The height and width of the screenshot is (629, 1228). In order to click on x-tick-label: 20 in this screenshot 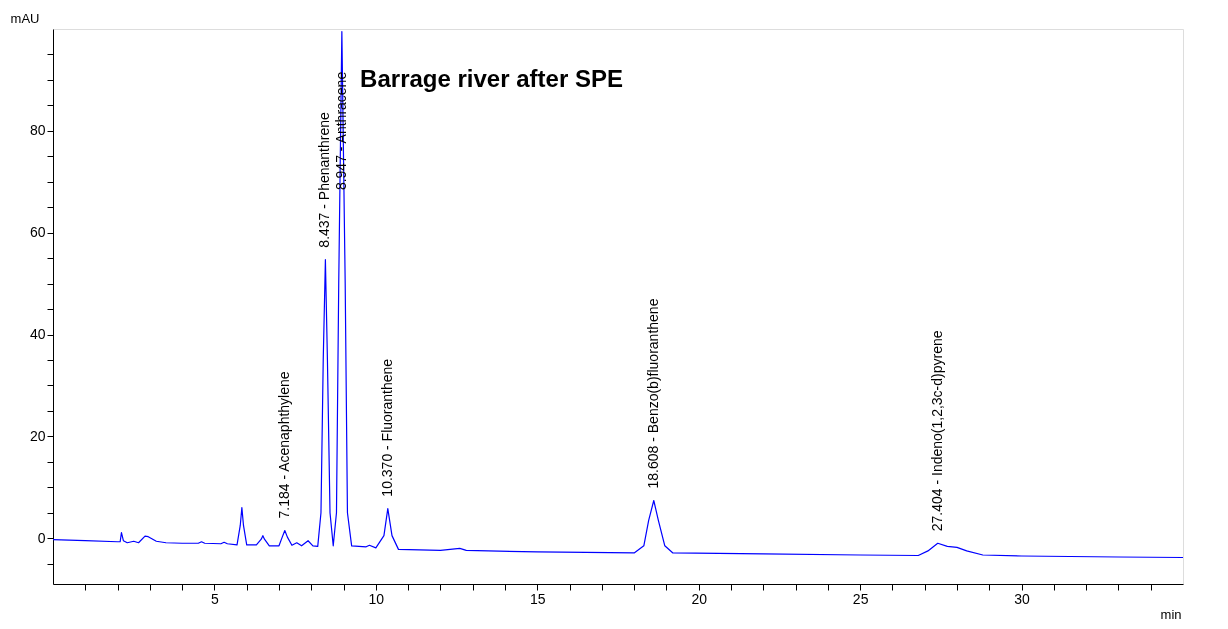, I will do `click(699, 598)`.